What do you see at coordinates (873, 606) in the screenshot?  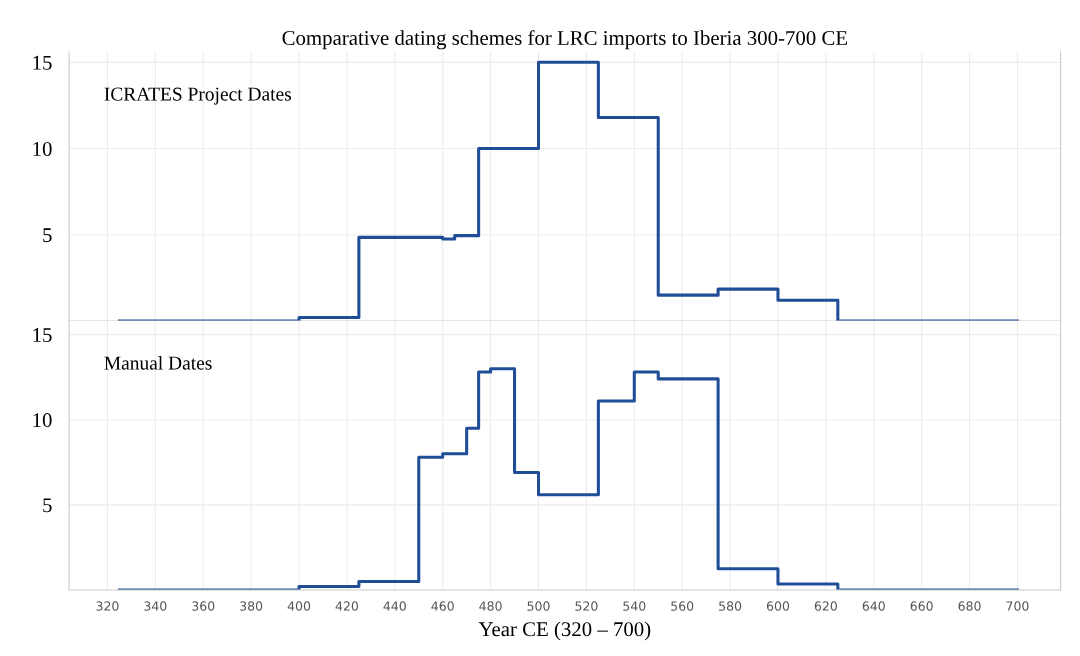 I see `x-tick-label: 640` at bounding box center [873, 606].